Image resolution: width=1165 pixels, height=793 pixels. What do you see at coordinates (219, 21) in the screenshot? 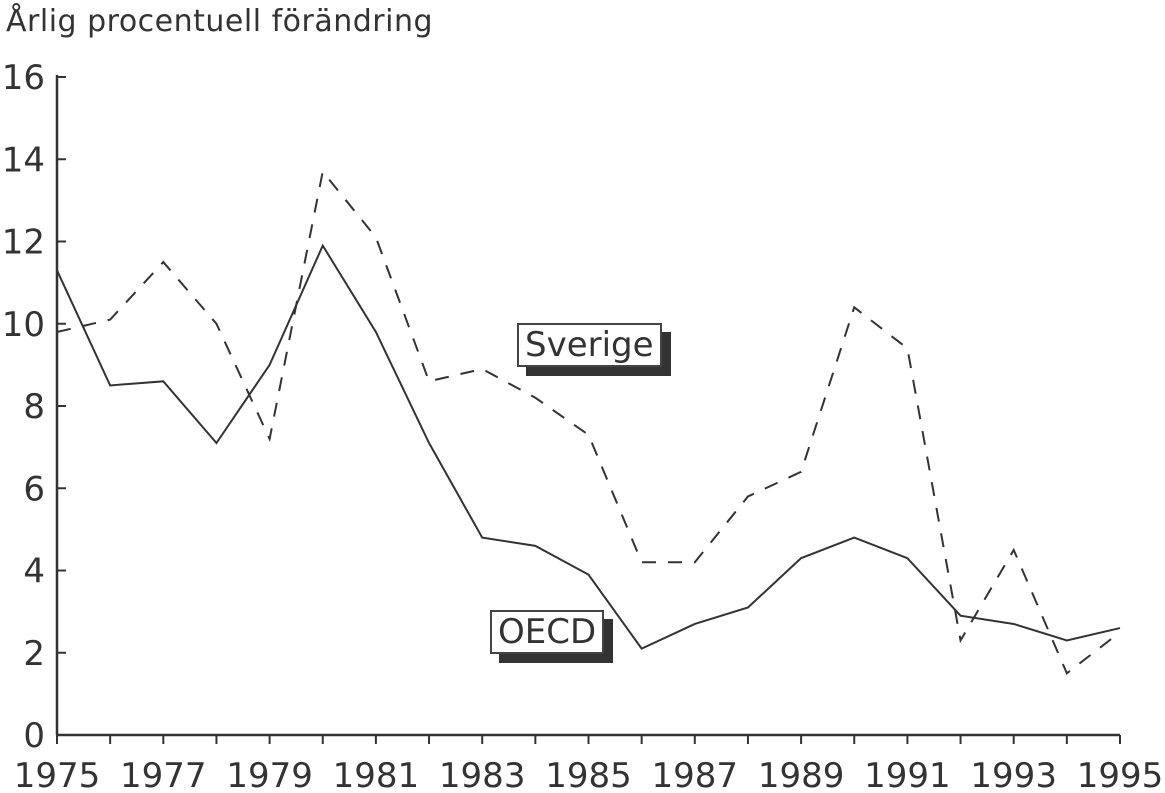
I see `chart-title: Årlig procentuell förändring` at bounding box center [219, 21].